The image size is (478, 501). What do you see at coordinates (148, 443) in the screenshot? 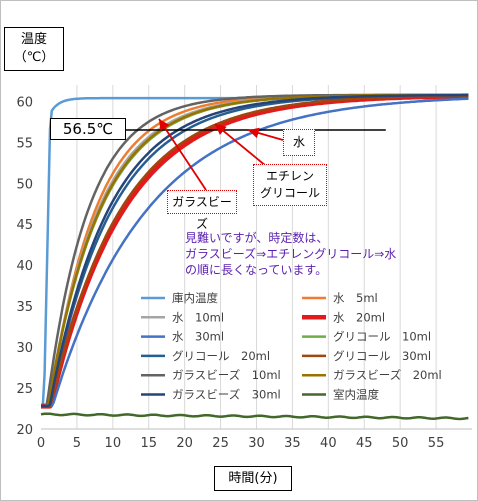
I see `x-tick-label: 15` at bounding box center [148, 443].